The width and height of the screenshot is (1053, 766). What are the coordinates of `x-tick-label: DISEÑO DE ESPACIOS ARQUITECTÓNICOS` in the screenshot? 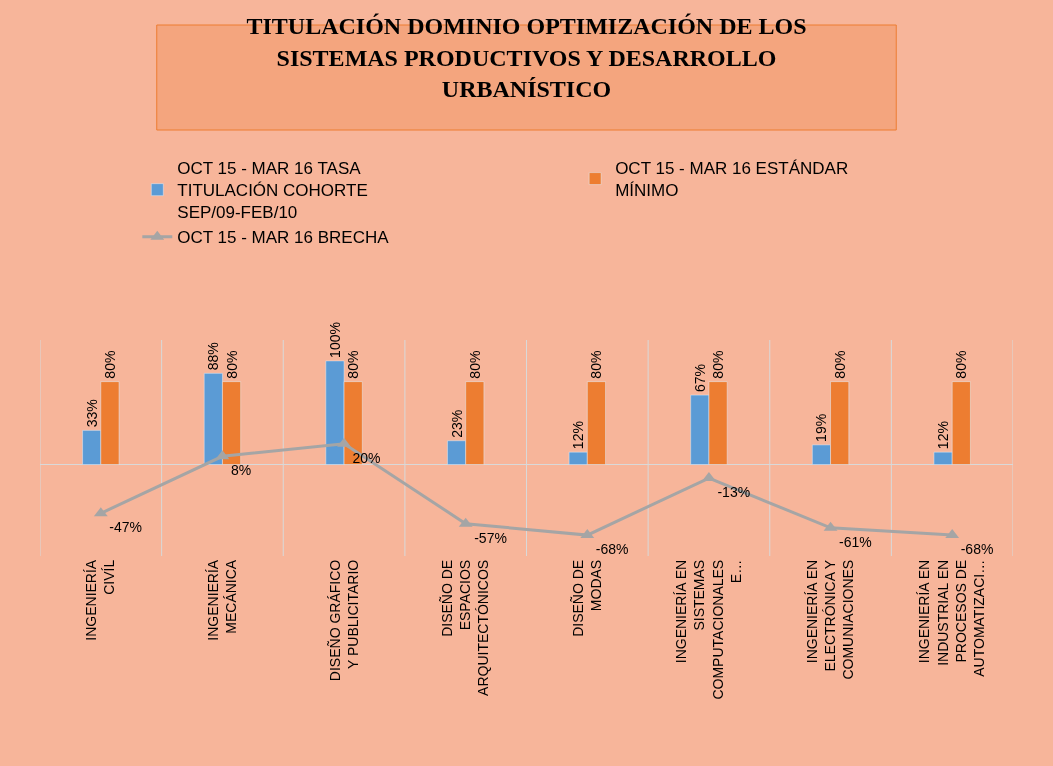 It's located at (465, 627).